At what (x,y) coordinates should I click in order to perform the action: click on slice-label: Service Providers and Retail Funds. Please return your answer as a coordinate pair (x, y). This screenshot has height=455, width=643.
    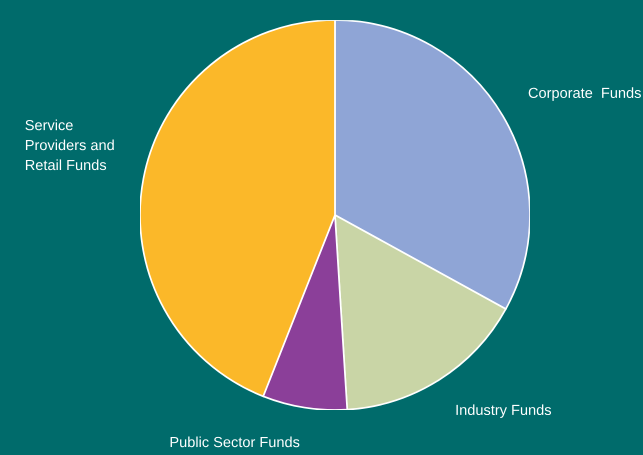
    Looking at the image, I should click on (69, 145).